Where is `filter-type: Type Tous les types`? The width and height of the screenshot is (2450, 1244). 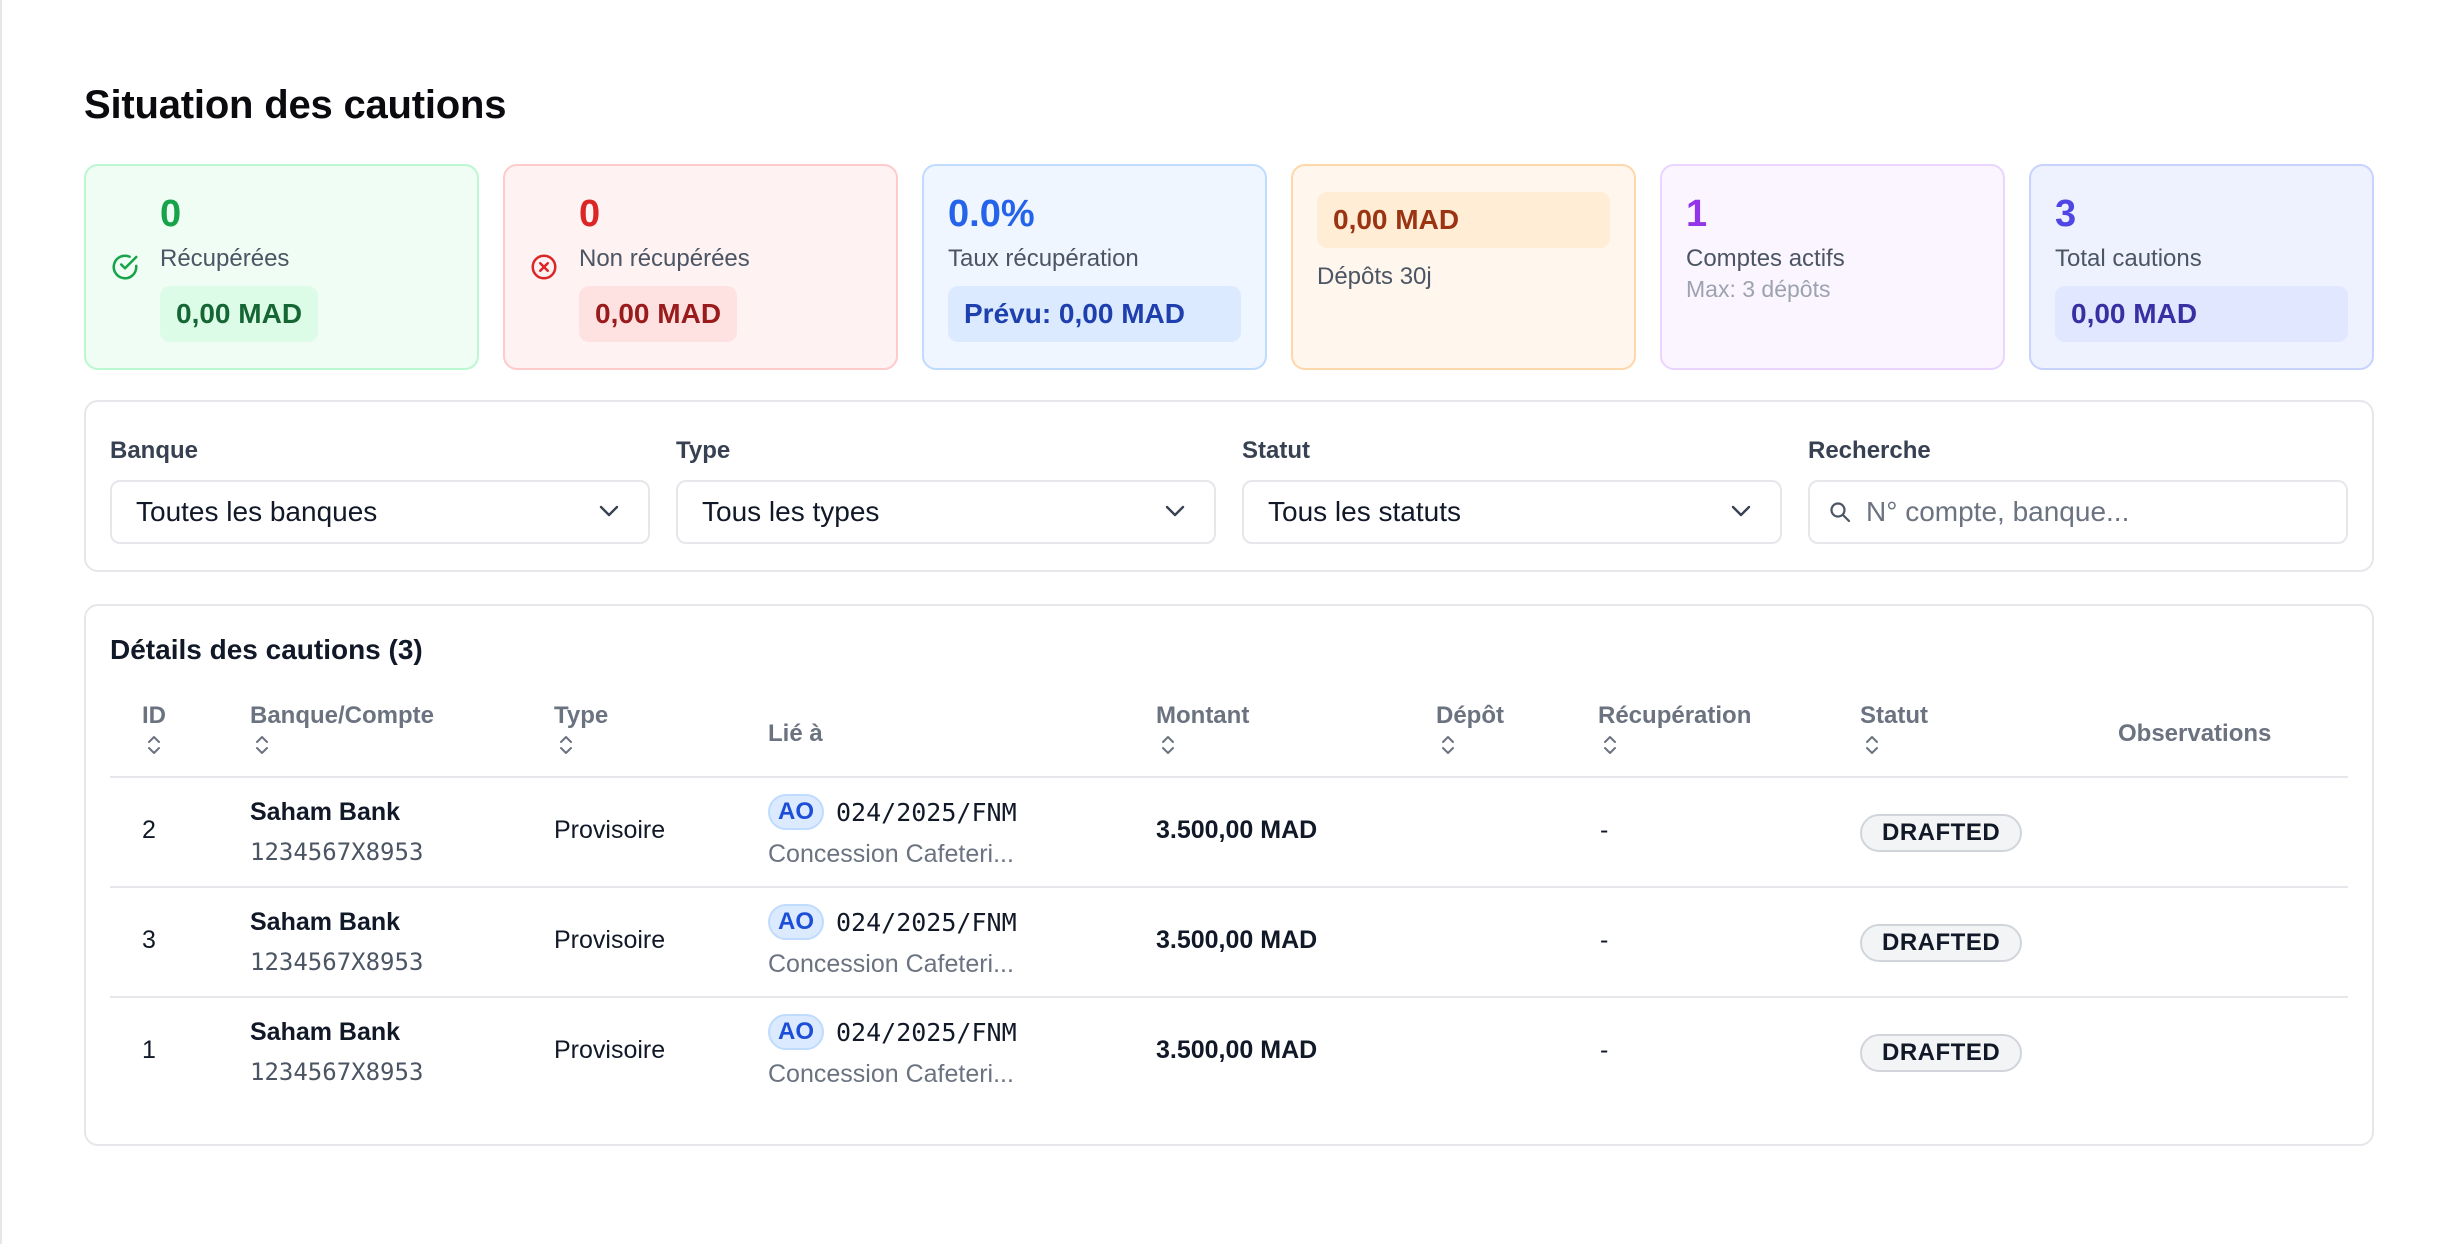 filter-type: Type Tous les types is located at coordinates (946, 503).